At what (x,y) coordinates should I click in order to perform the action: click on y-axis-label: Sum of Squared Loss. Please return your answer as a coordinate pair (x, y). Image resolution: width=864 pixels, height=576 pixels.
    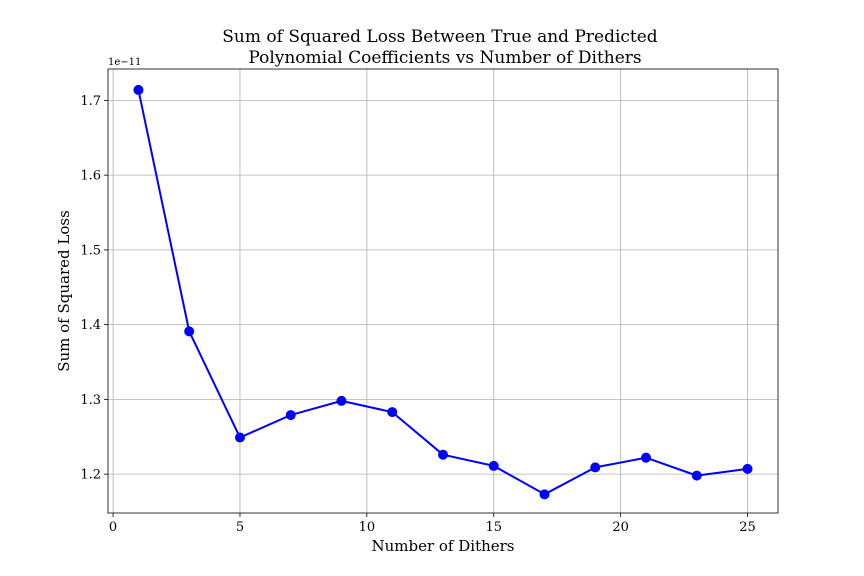
    Looking at the image, I should click on (64, 291).